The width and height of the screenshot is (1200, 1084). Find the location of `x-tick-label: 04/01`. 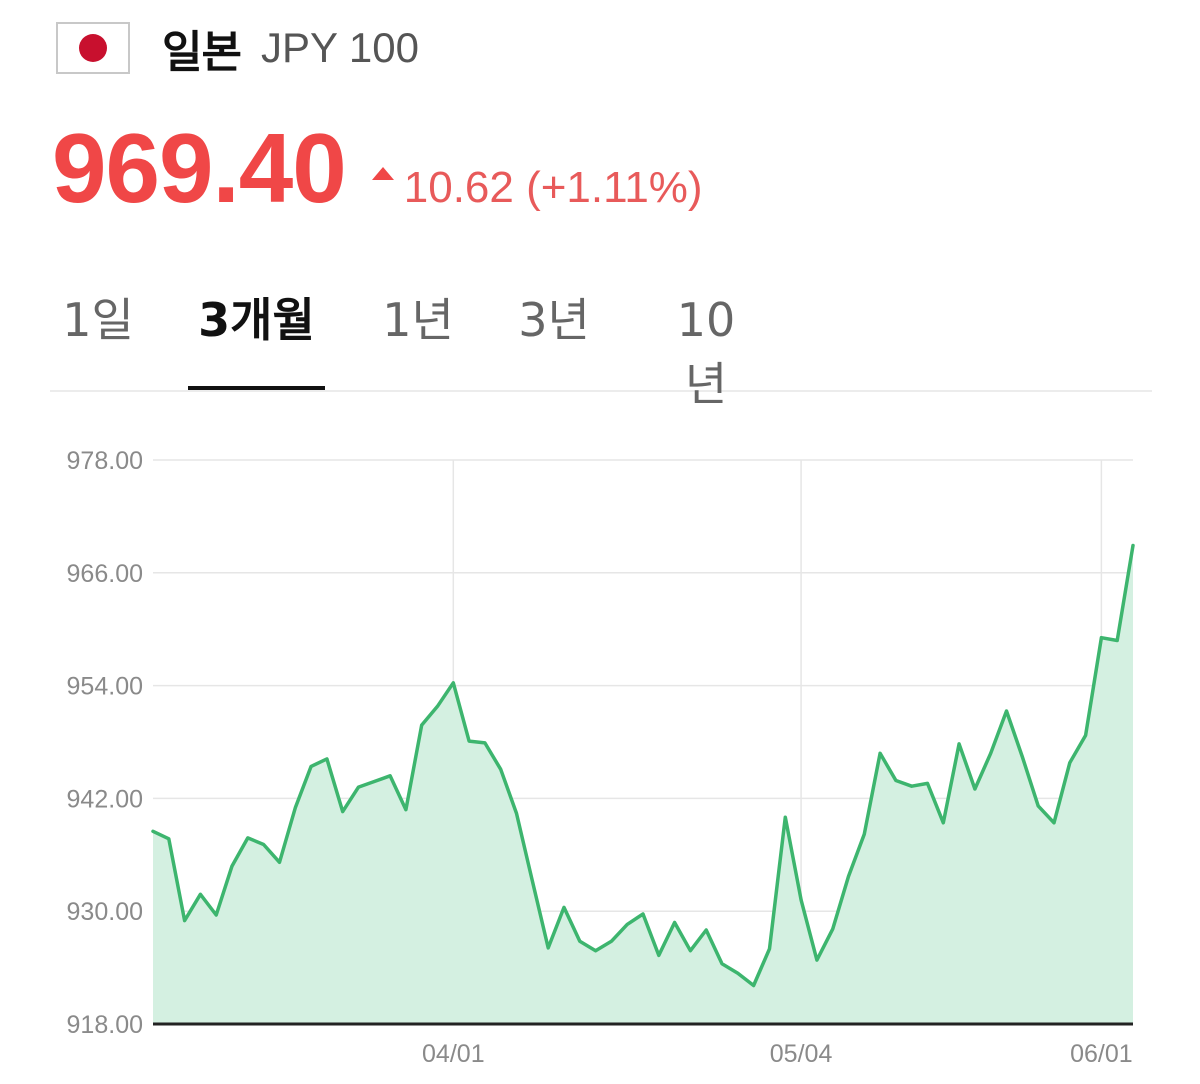

x-tick-label: 04/01 is located at coordinates (453, 1054).